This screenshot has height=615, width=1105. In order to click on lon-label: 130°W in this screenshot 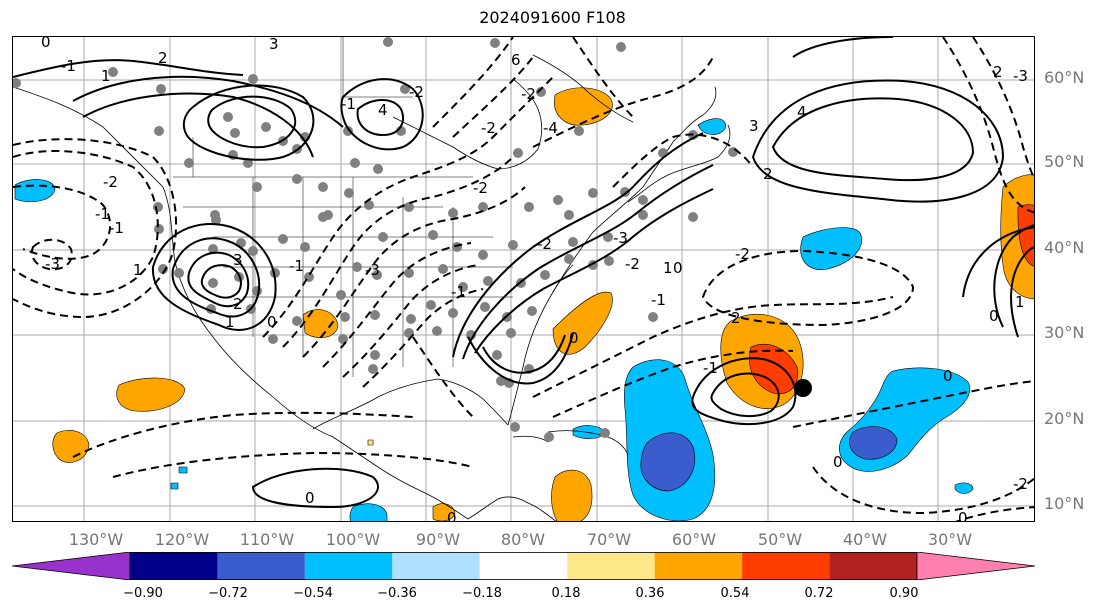, I will do `click(96, 539)`.